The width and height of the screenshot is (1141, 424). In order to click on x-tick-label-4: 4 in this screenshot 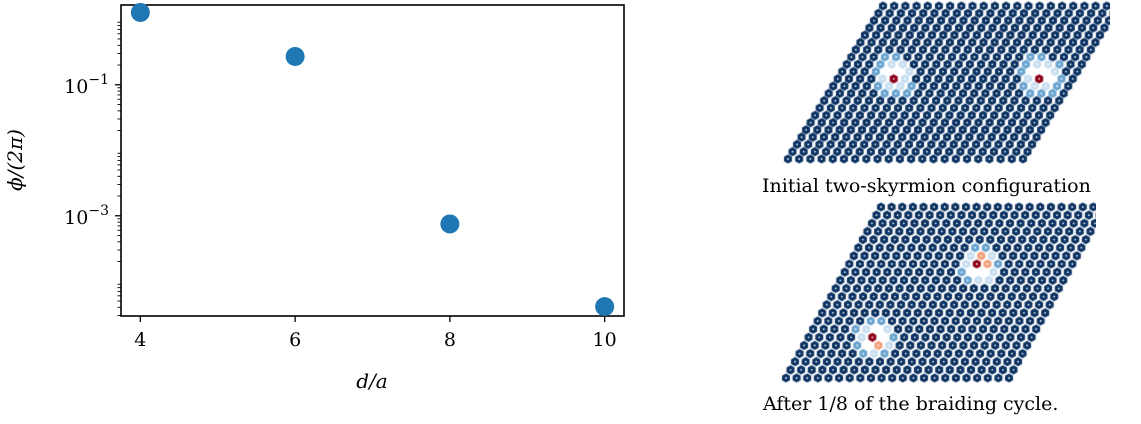, I will do `click(140, 340)`.